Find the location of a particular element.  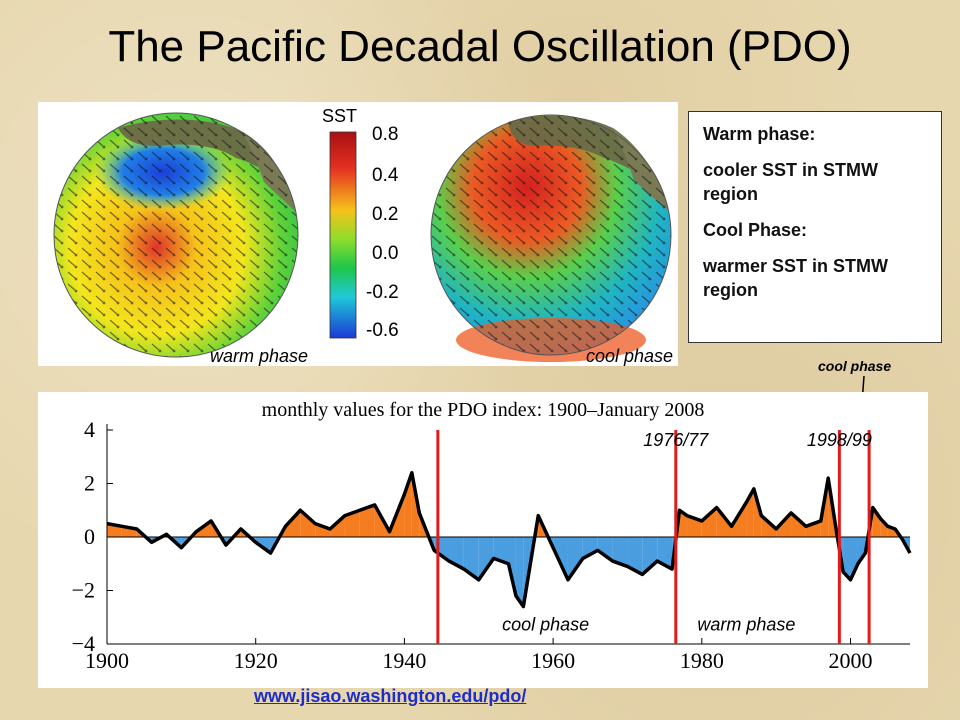

x-tick-label: 1900 is located at coordinates (107, 660).